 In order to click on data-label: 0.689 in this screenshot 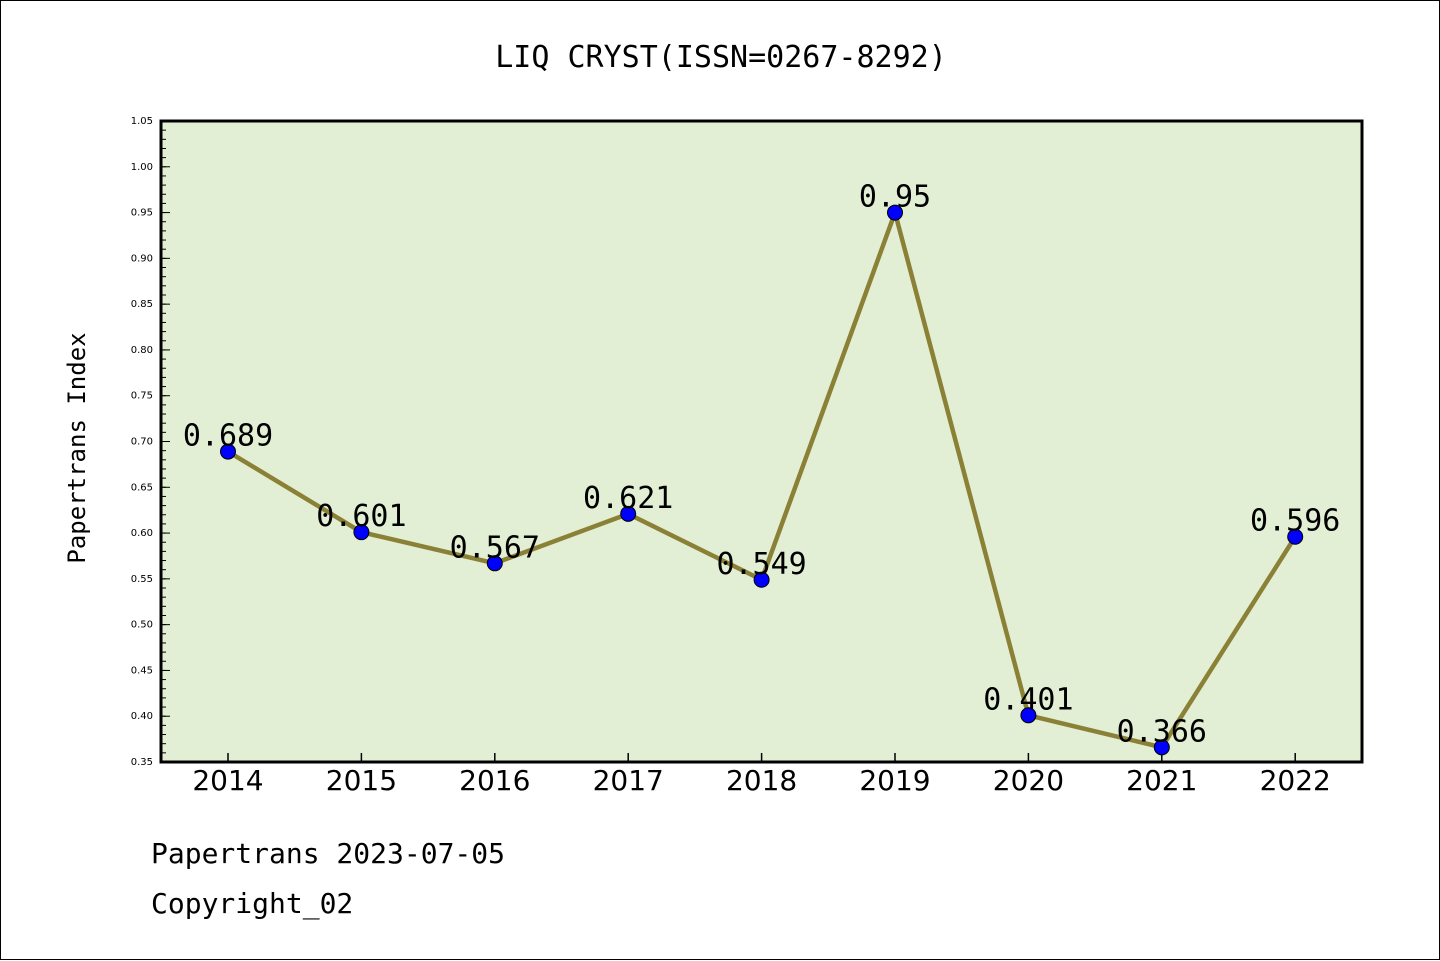, I will do `click(228, 436)`.